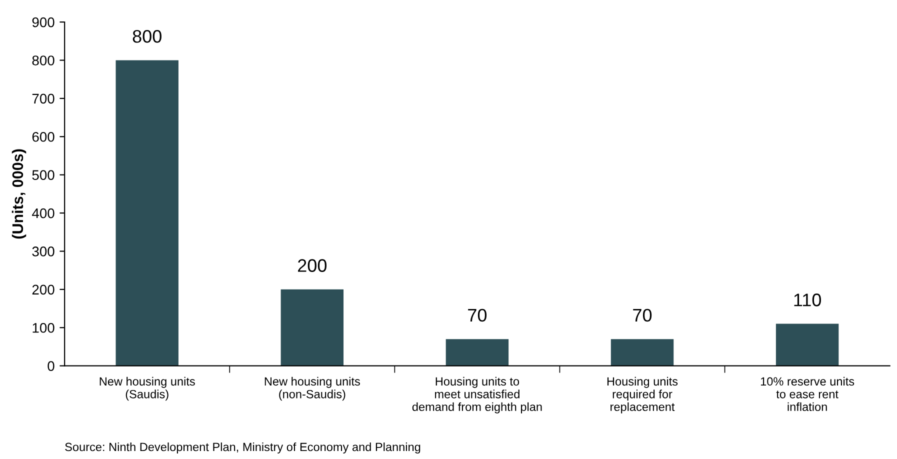 This screenshot has width=897, height=459. I want to click on x-tick-label: Housing units to meet unsatisfied demand from eighth plan, so click(477, 395).